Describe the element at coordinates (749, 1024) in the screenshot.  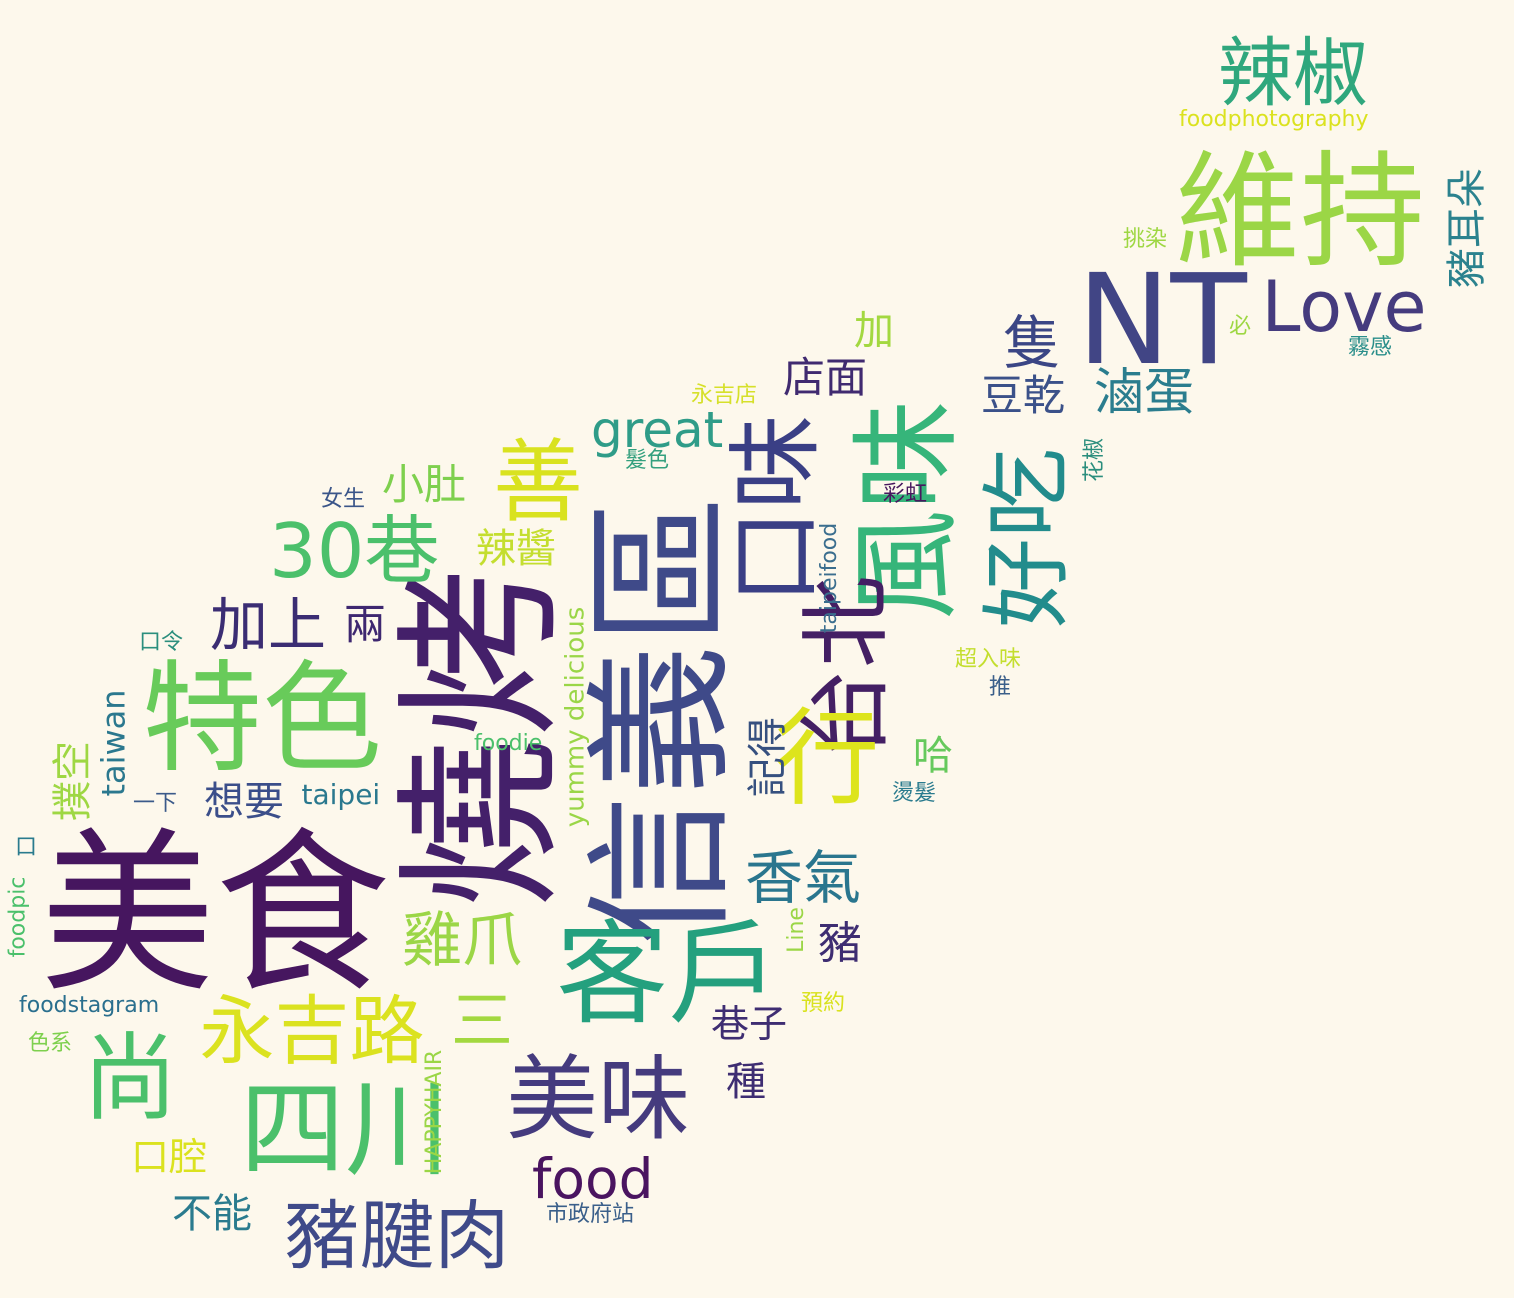
I see `word-43: 巷子` at that location.